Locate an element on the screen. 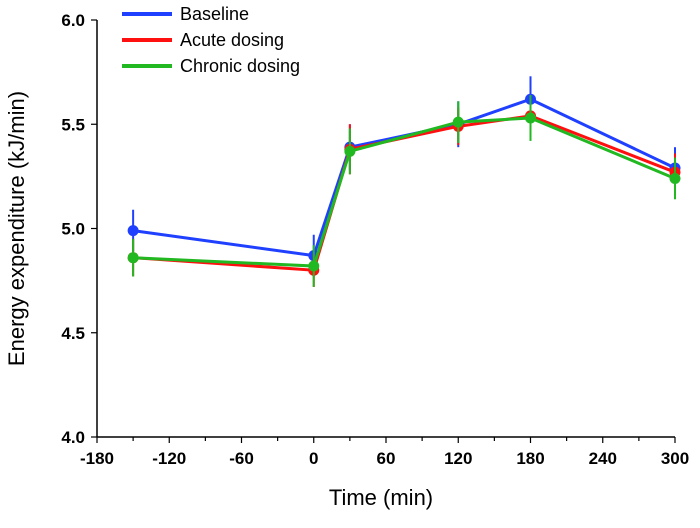 This screenshot has height=528, width=700. x-tick-label: 180 is located at coordinates (530, 458).